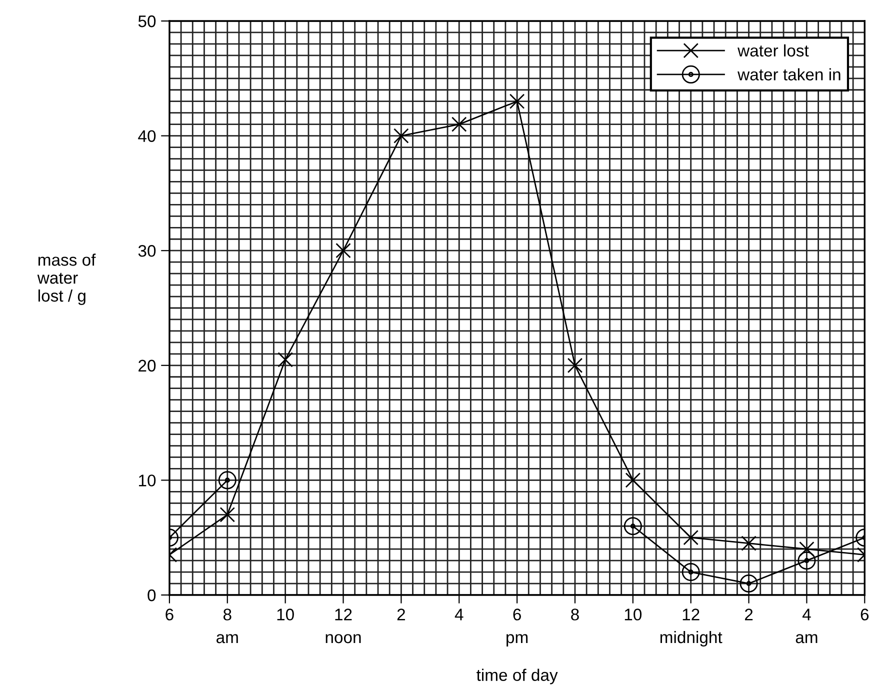  Describe the element at coordinates (147, 251) in the screenshot. I see `y-tick-label: 30` at that location.